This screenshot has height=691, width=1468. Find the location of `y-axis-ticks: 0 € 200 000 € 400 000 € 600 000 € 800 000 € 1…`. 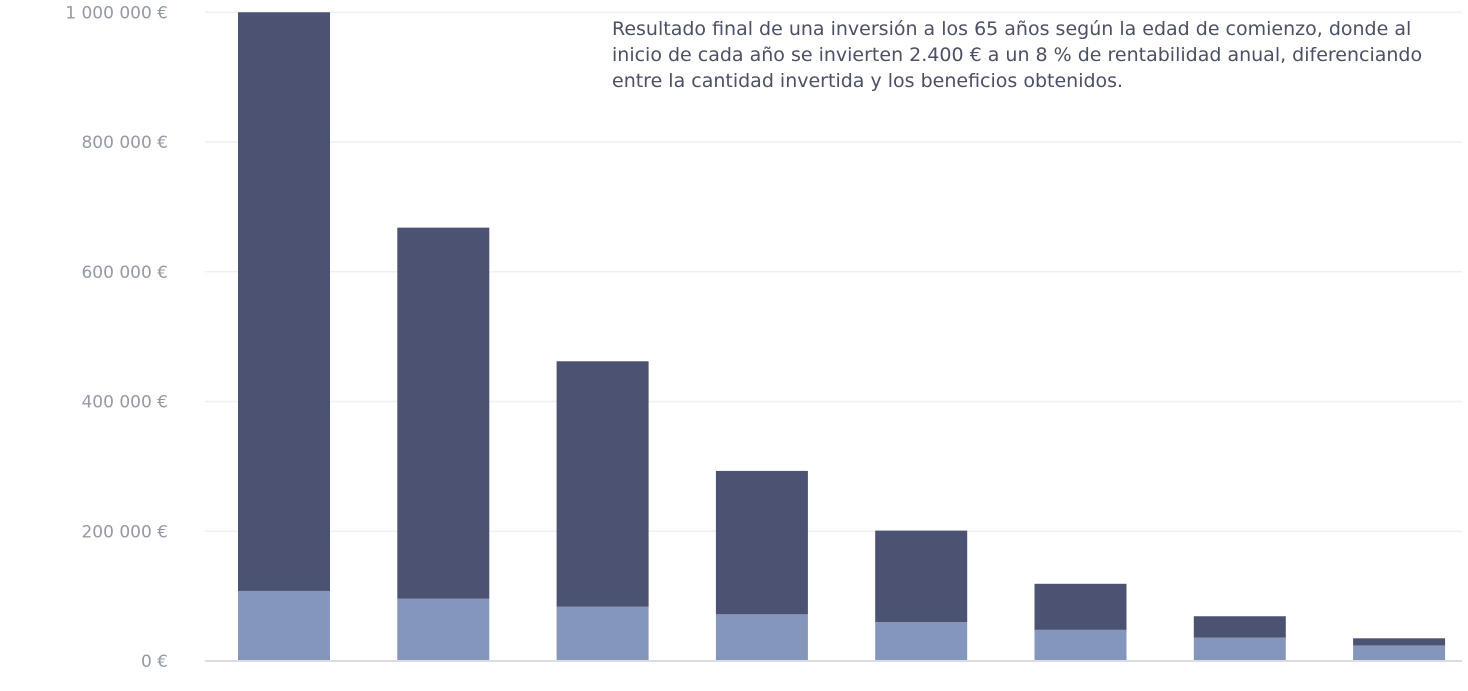

y-axis-ticks: 0 € 200 000 € 400 000 € 600 000 € 800 000 € 1… is located at coordinates (116, 337).